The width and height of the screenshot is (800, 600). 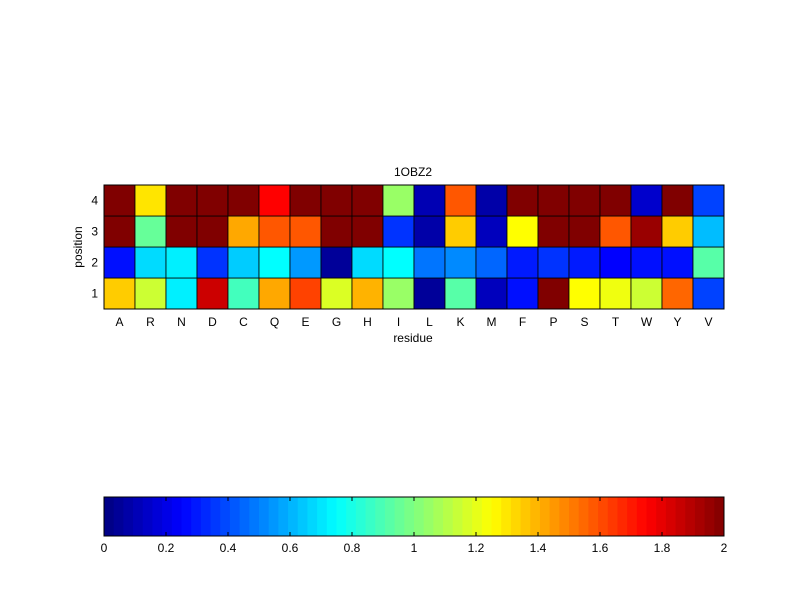 I want to click on y-axis-label: position, so click(x=78, y=246).